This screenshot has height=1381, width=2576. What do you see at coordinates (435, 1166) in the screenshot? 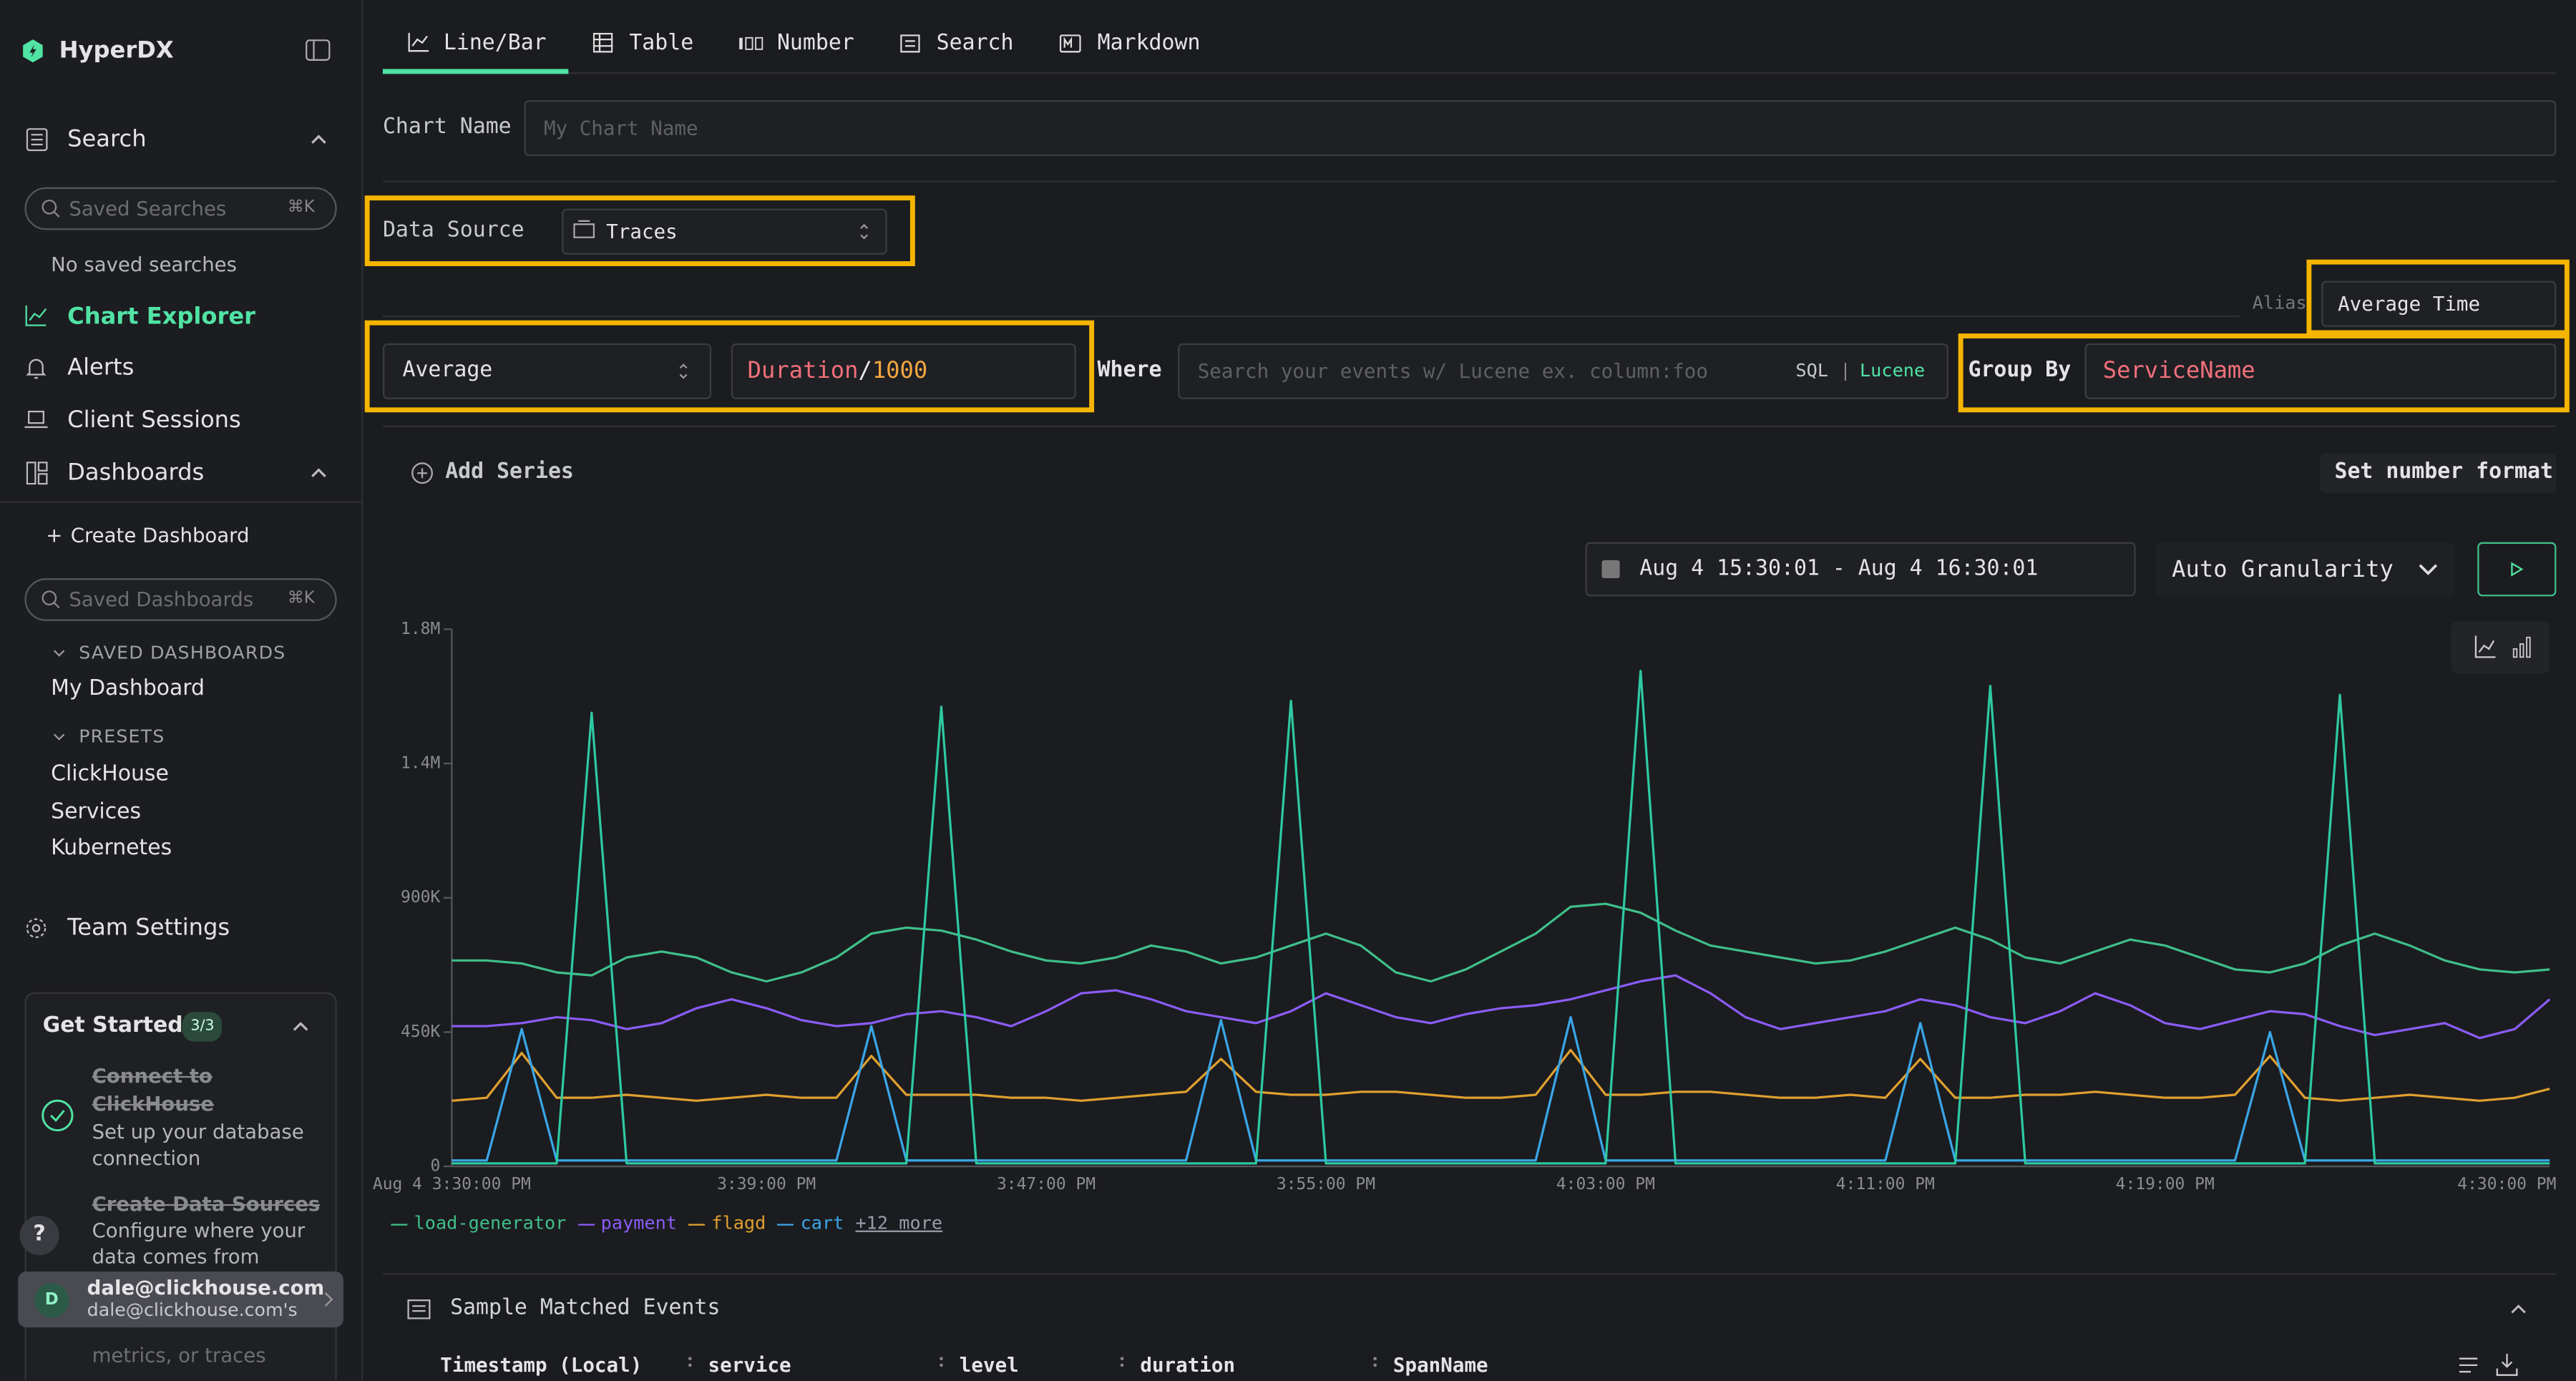
I see `y-tick-label: 0` at bounding box center [435, 1166].